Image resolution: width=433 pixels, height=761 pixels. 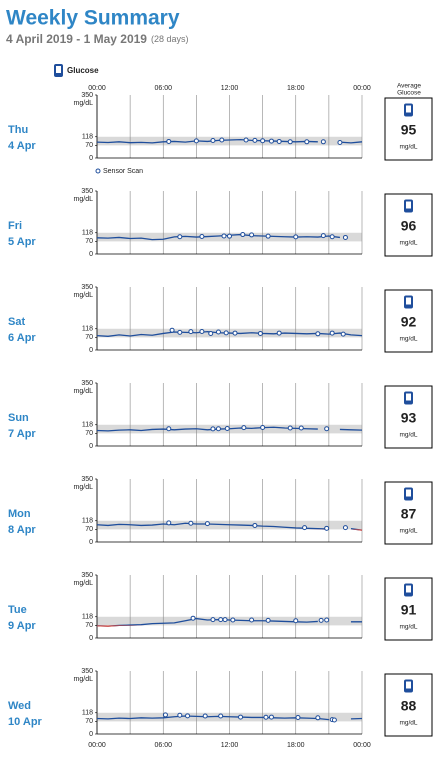 I want to click on average-value: 88, so click(x=409, y=706).